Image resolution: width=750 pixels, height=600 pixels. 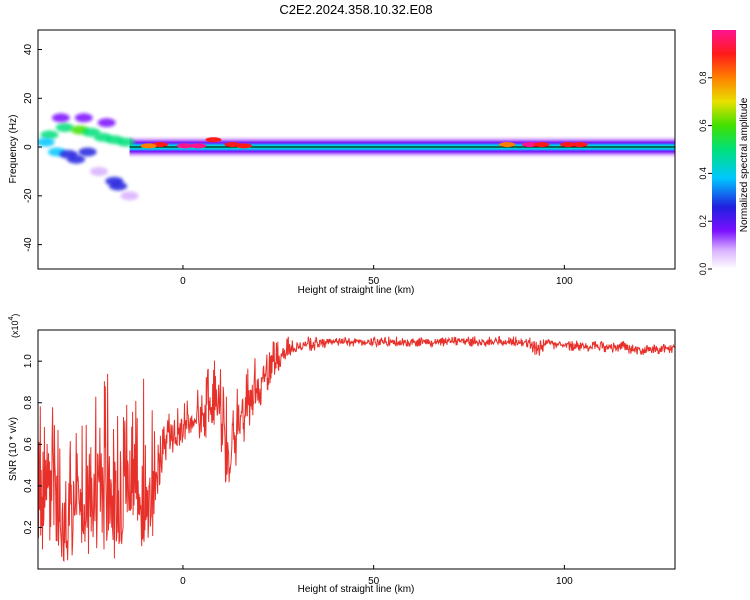 I want to click on spectrogram-x-ticks: 0 50 100, so click(x=376, y=276).